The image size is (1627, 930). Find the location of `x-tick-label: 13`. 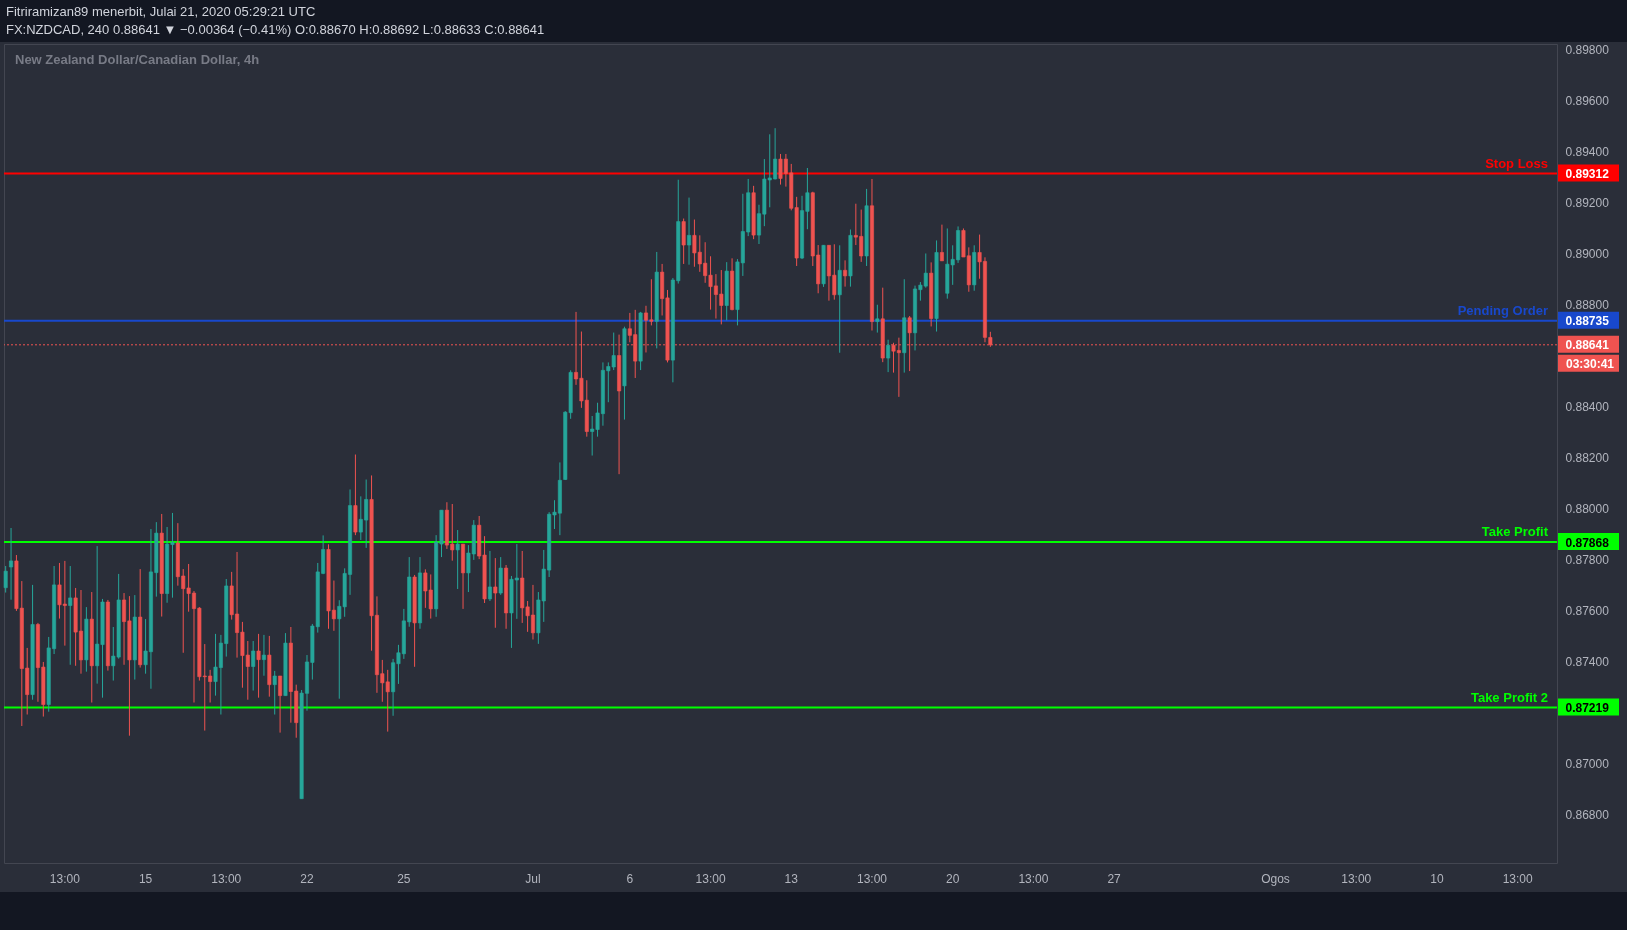

x-tick-label: 13 is located at coordinates (791, 878).